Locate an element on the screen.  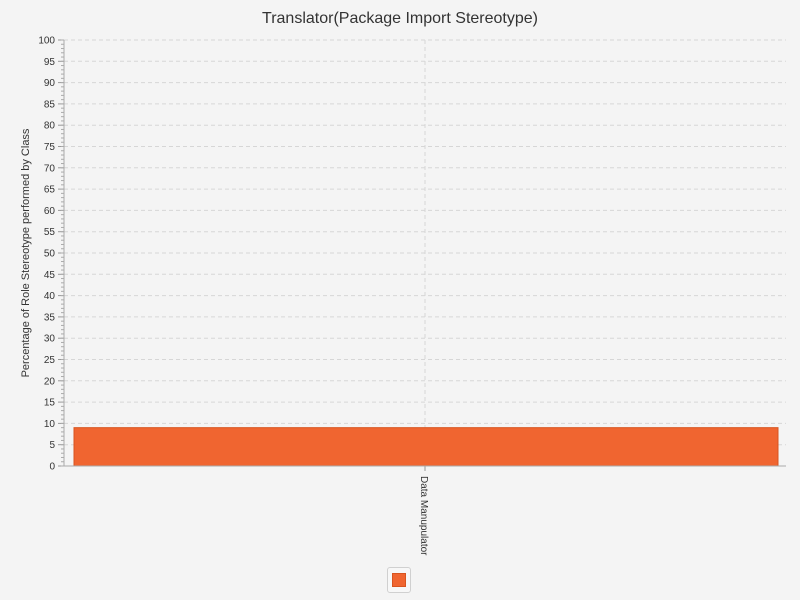
legend is located at coordinates (399, 580).